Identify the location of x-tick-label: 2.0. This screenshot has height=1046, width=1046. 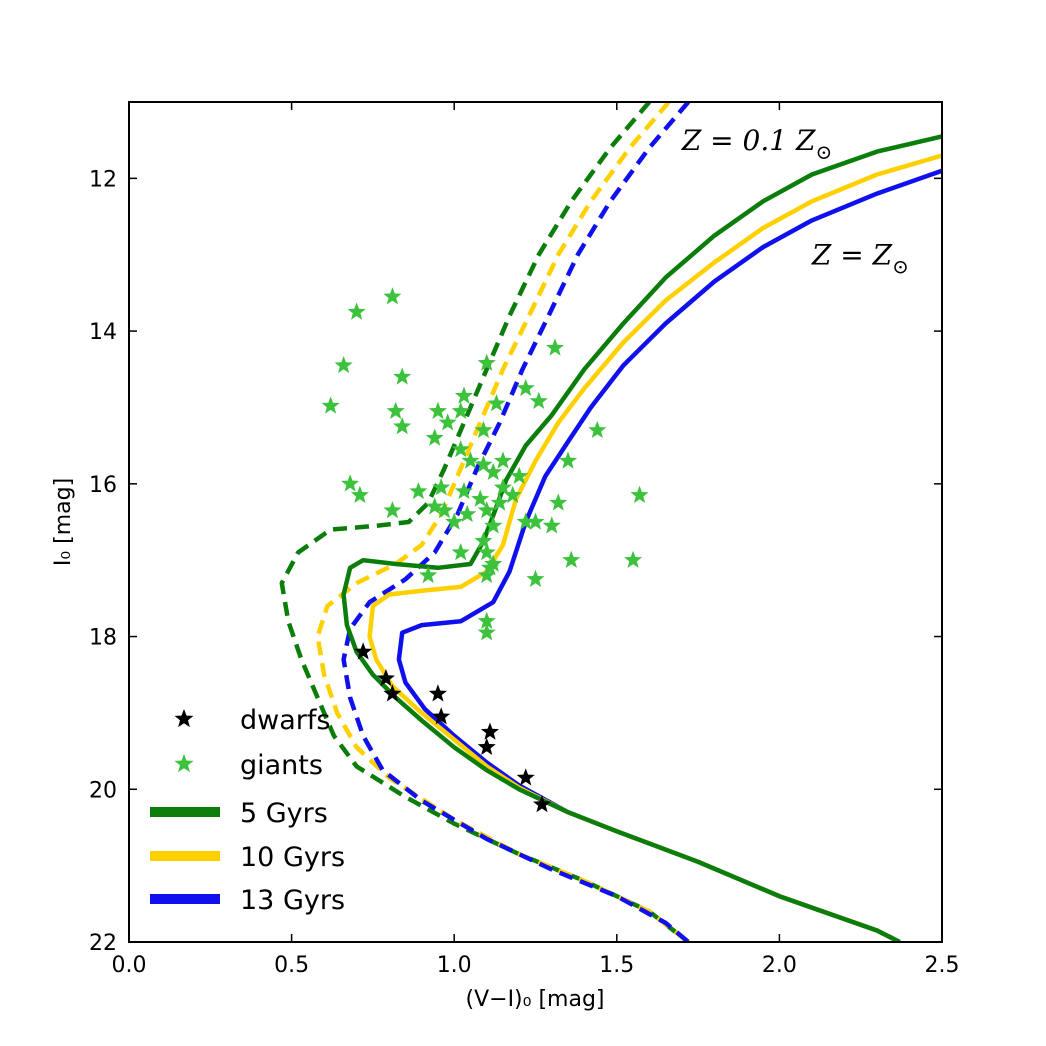
(779, 965).